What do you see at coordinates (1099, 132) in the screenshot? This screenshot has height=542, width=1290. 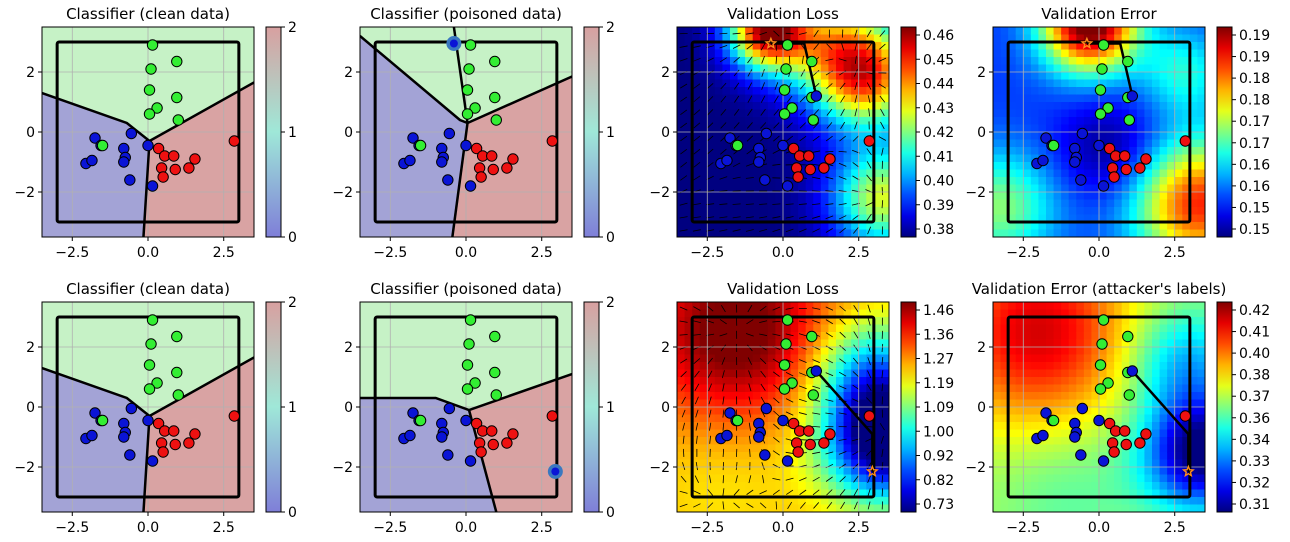 I see `plot-area` at bounding box center [1099, 132].